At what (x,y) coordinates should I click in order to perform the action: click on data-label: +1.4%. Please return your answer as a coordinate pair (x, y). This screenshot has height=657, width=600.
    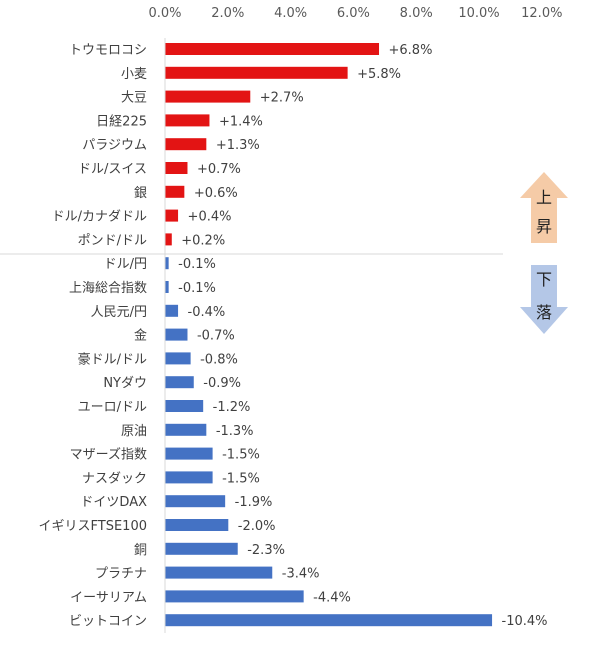
    Looking at the image, I should click on (241, 121).